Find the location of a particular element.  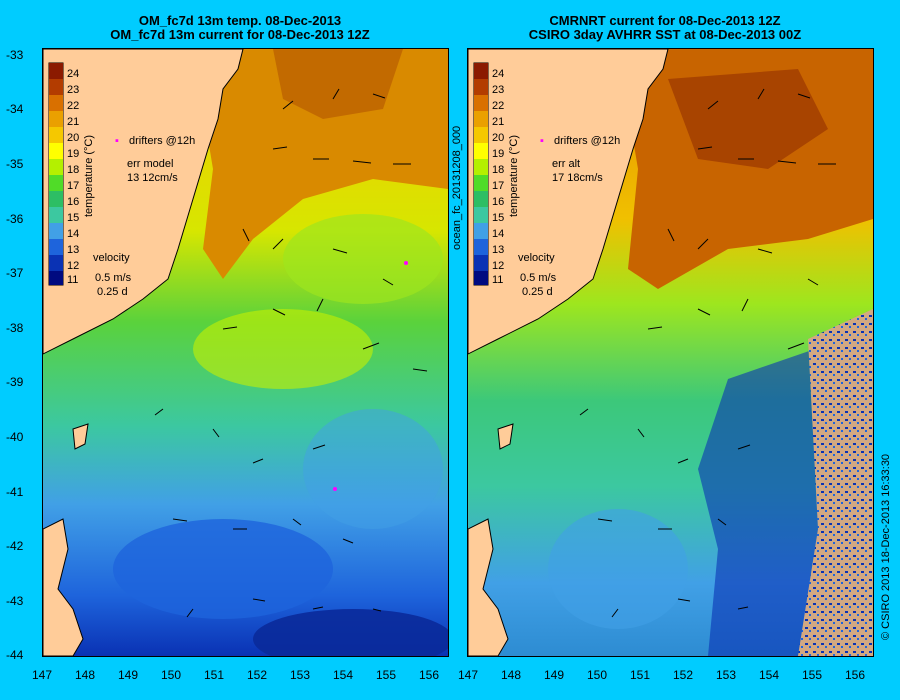

lat-label: -36 is located at coordinates (15, 219).